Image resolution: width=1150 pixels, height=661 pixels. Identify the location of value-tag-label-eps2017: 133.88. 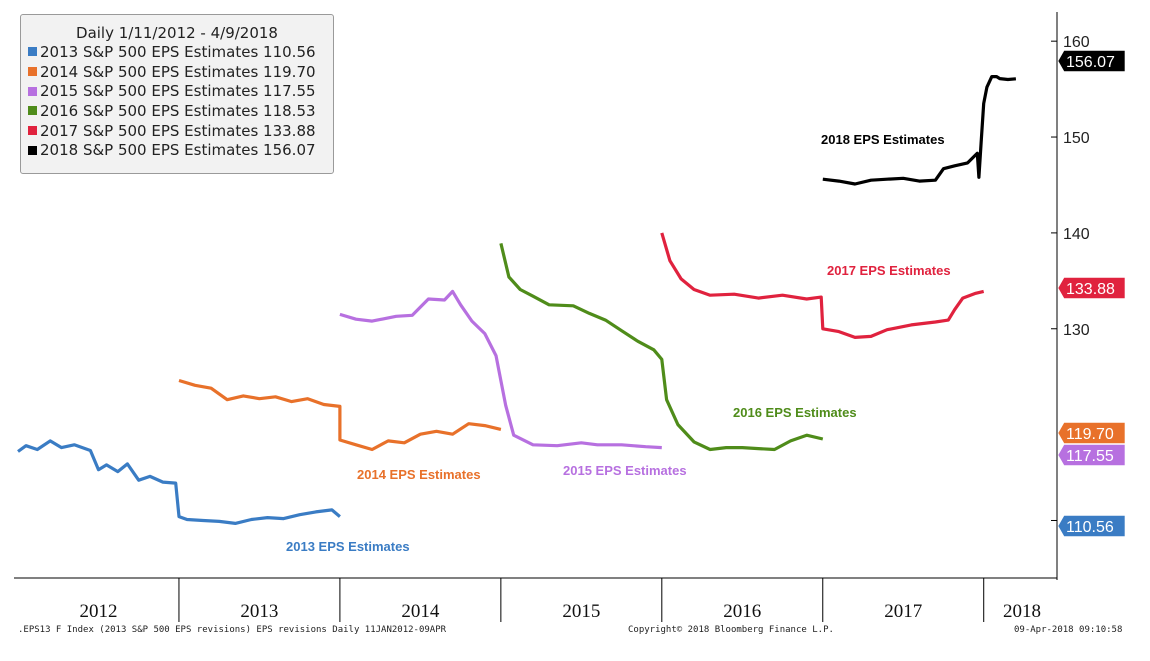
(1090, 289).